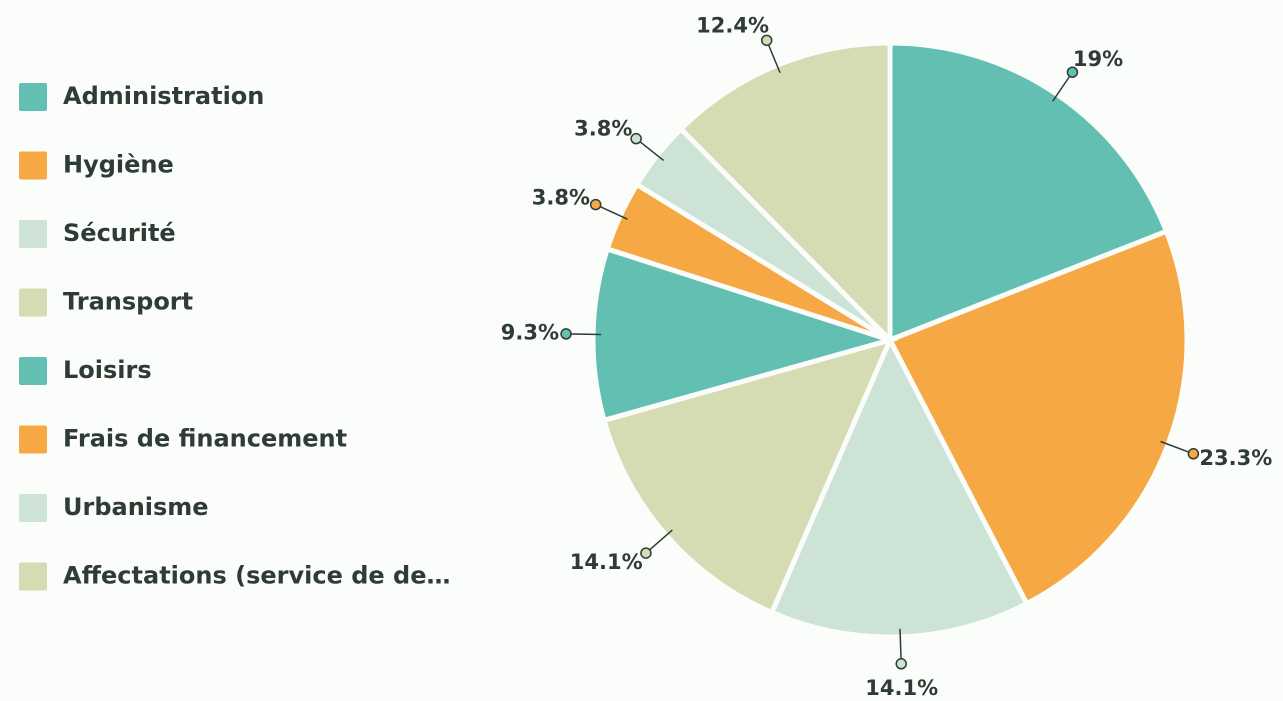 The image size is (1283, 701). Describe the element at coordinates (1098, 59) in the screenshot. I see `data-label: 19%` at that location.